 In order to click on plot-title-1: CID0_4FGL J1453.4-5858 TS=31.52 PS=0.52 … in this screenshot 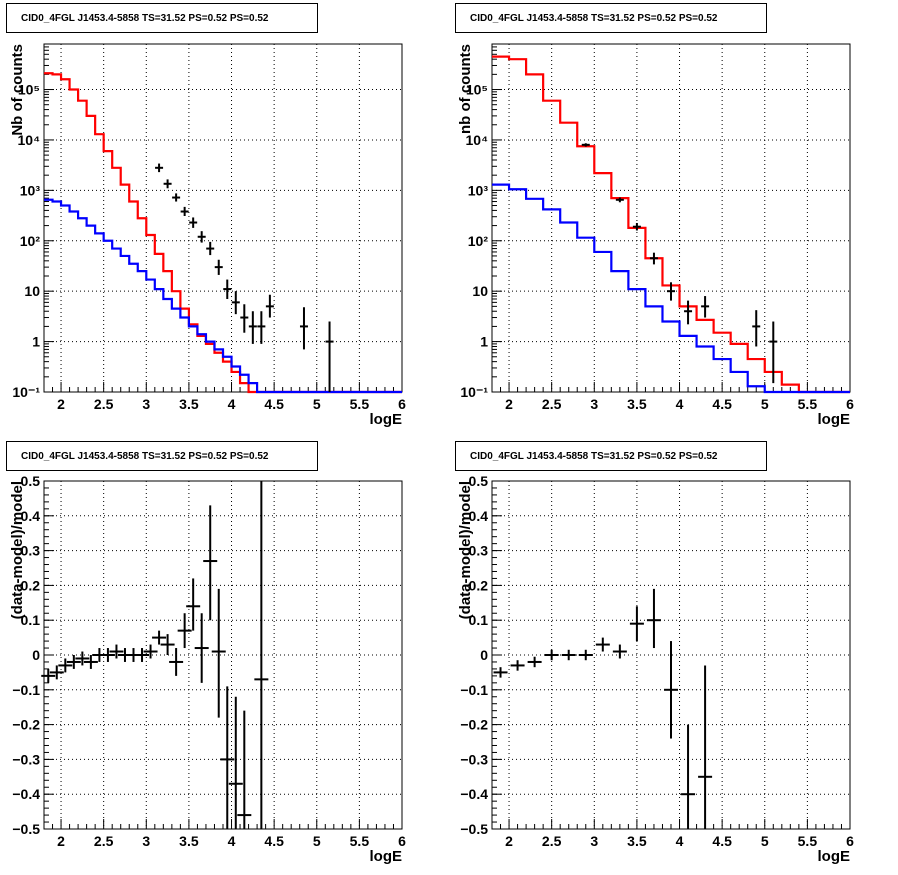, I will do `click(162, 18)`.